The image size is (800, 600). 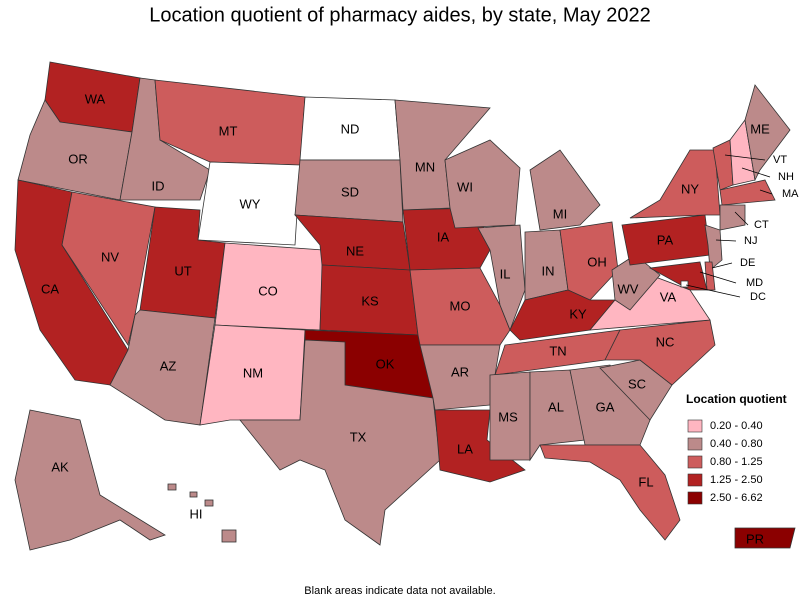 What do you see at coordinates (786, 177) in the screenshot?
I see `state-label: NH` at bounding box center [786, 177].